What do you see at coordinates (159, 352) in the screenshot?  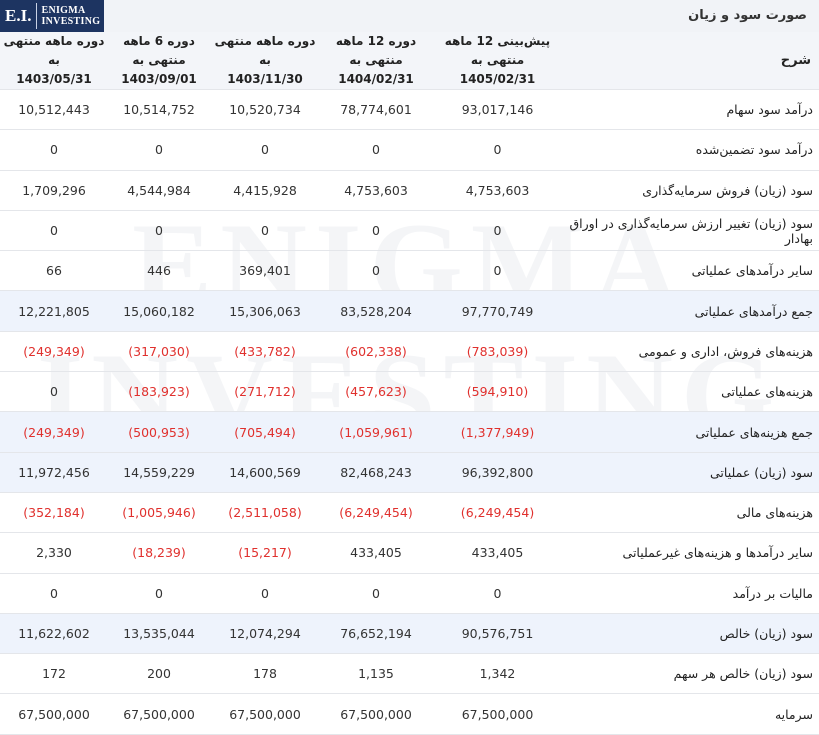 I see `cell-value: (317,030)` at bounding box center [159, 352].